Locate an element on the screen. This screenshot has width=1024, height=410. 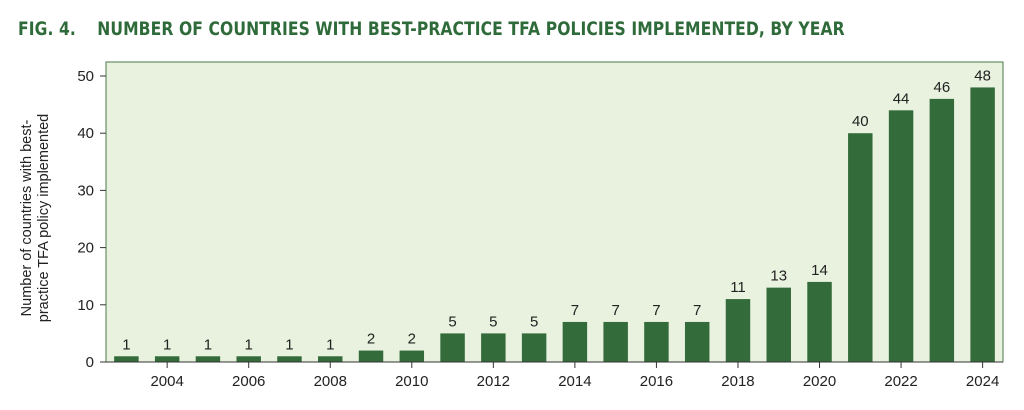
bar-value-label: 48 is located at coordinates (982, 75).